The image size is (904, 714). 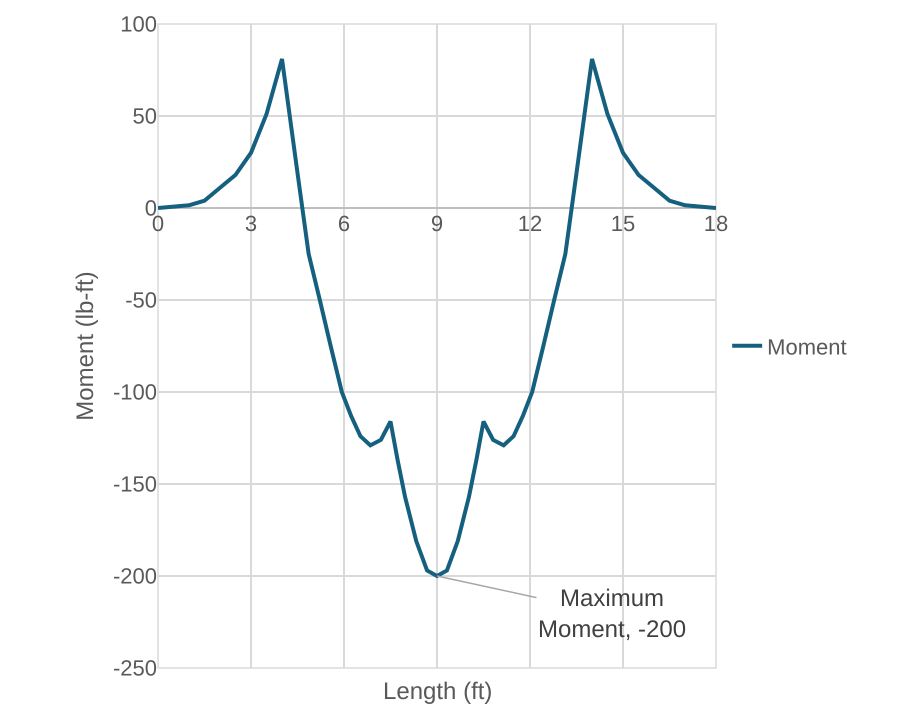 I want to click on x-tick-label: 18, so click(x=716, y=223).